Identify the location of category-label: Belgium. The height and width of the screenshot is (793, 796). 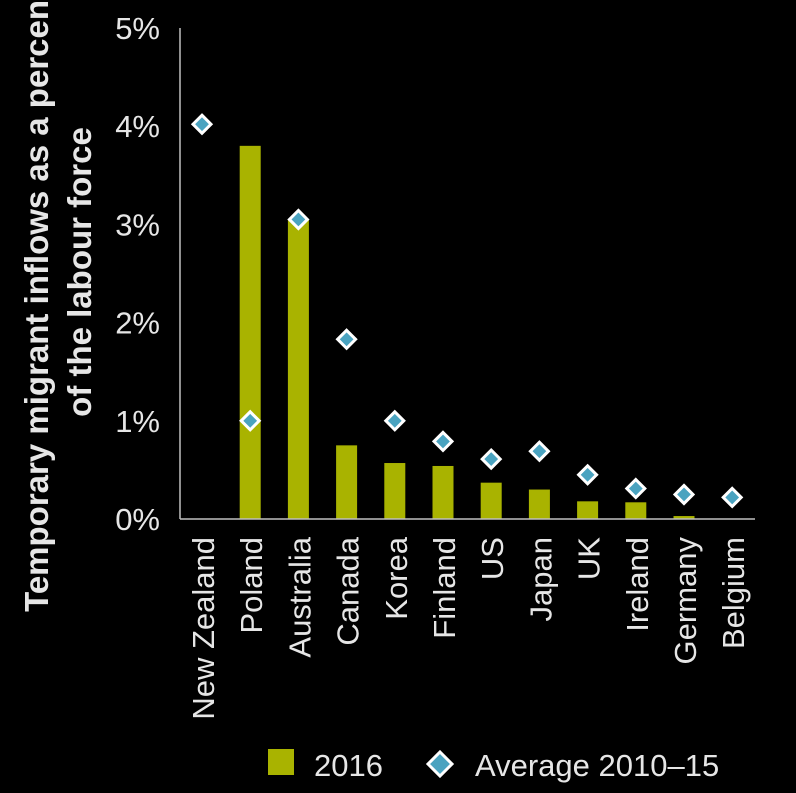
(733, 593).